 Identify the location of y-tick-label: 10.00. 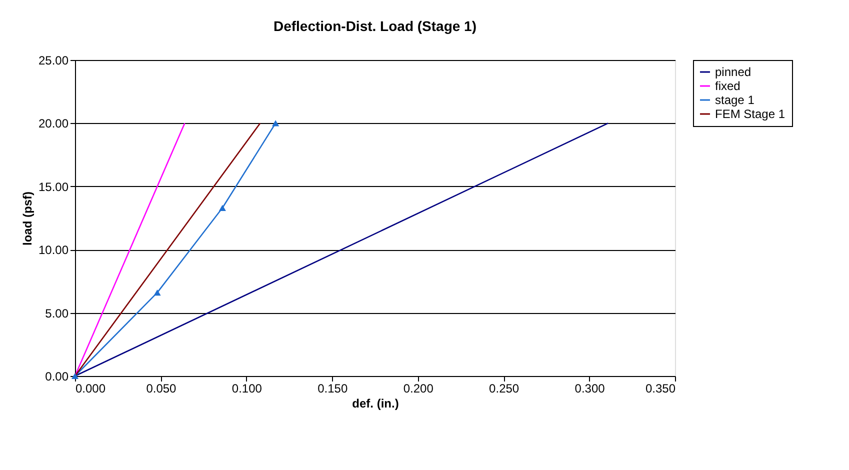
(53, 250).